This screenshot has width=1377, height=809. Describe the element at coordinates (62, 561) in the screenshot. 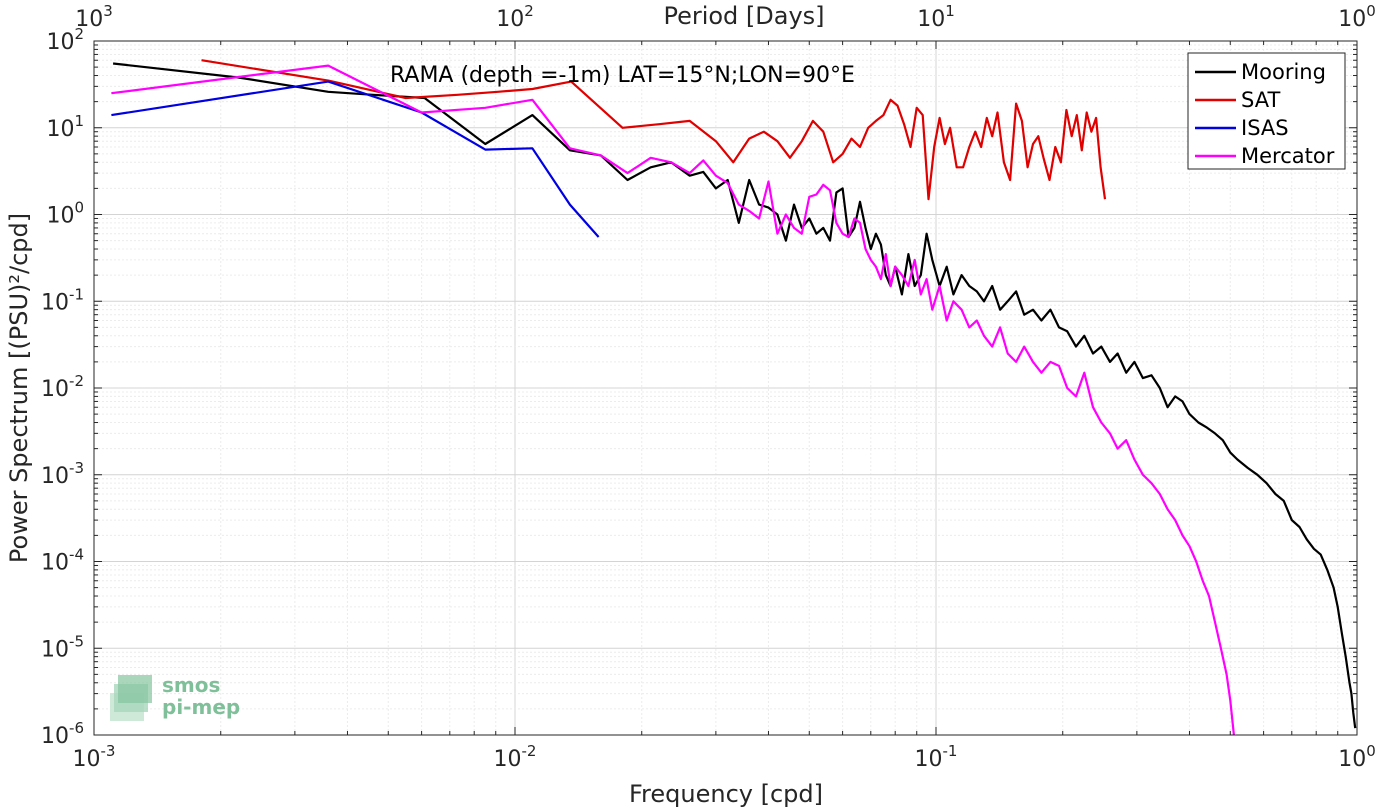

I see `y-tick-label: 10⁻⁴` at that location.